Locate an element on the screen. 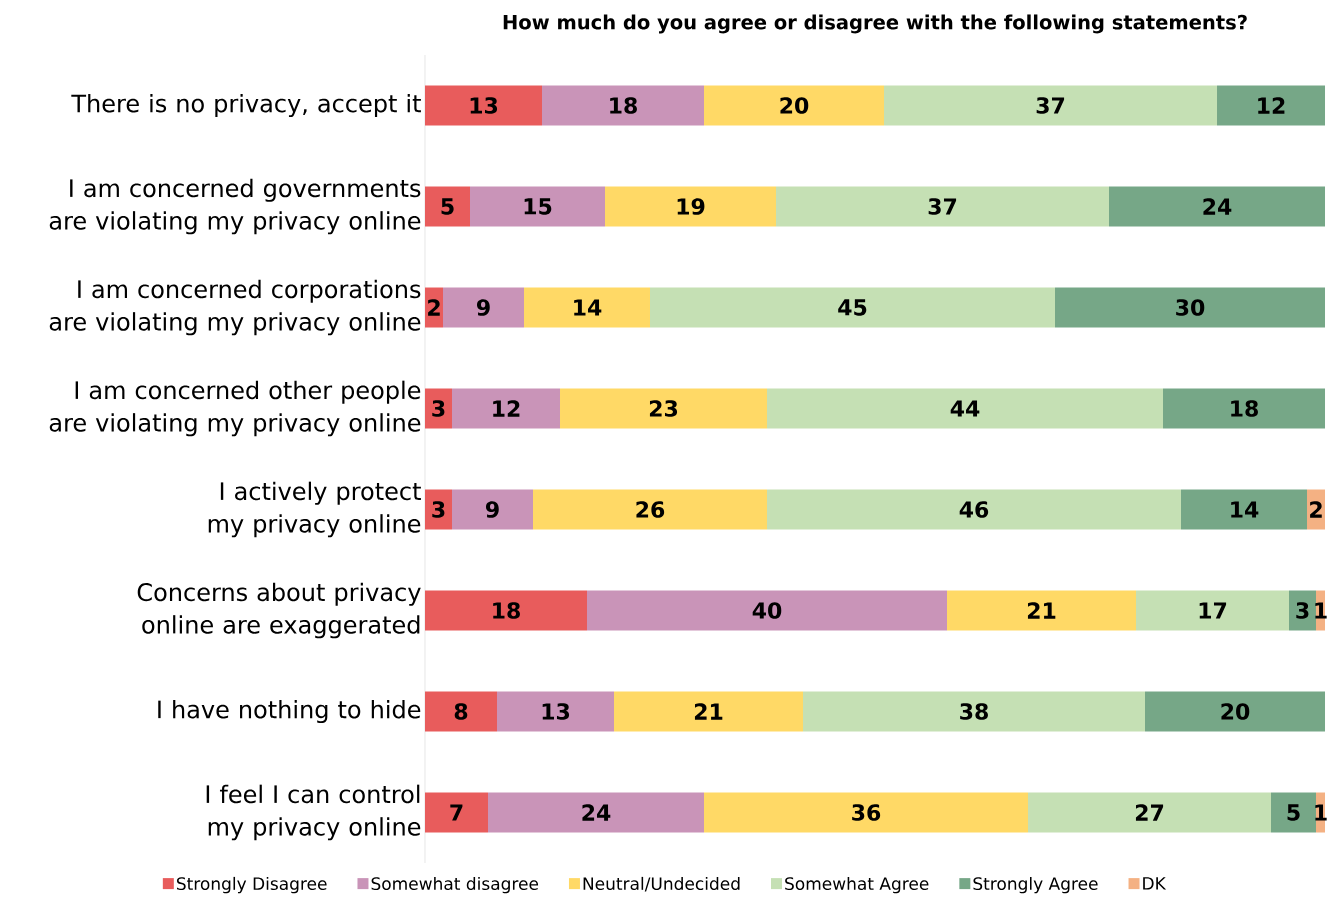  data-label: 7 is located at coordinates (456, 812).